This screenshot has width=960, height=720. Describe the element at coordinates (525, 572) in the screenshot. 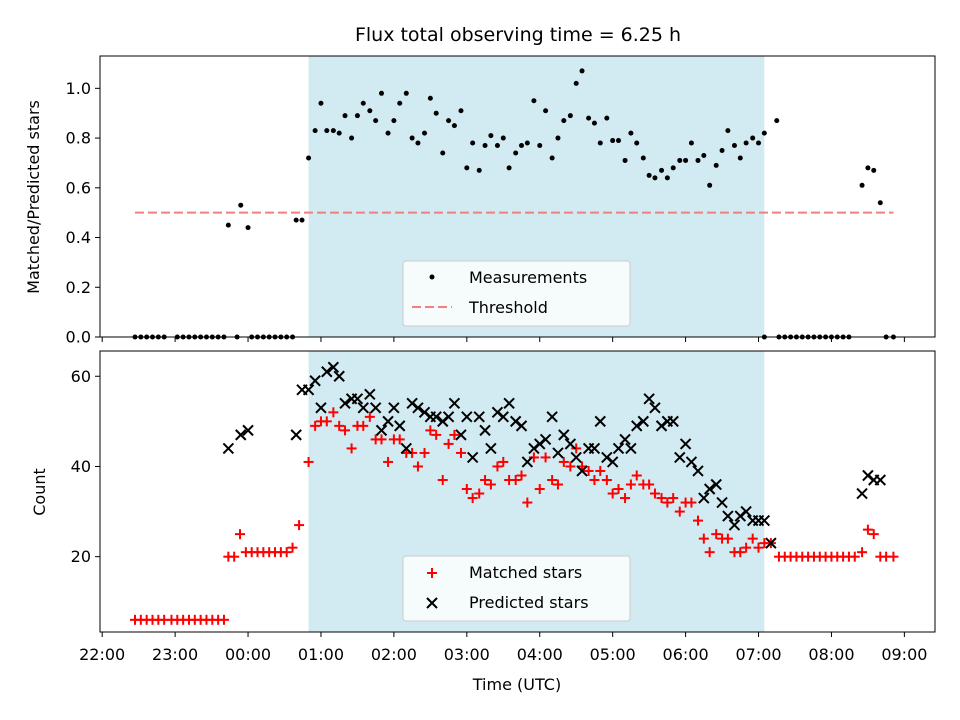

I see `legend-matched-label: Matched stars` at that location.